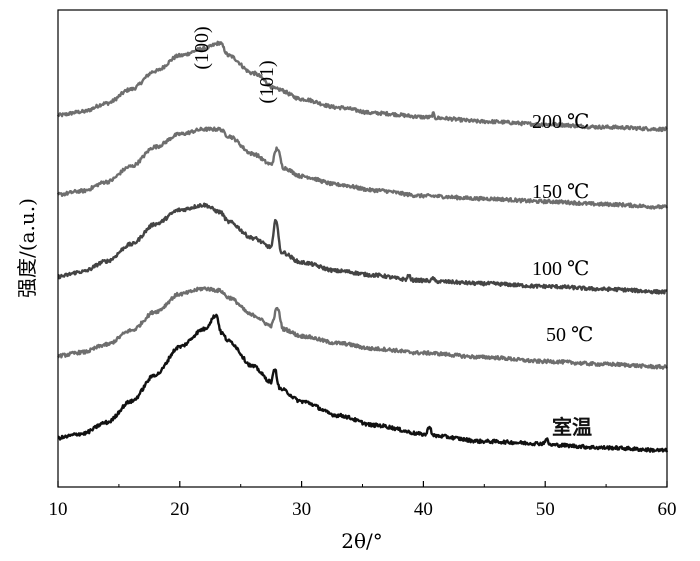 This screenshot has width=700, height=561. What do you see at coordinates (572, 427) in the screenshot?
I see `series-label-4: 室温` at bounding box center [572, 427].